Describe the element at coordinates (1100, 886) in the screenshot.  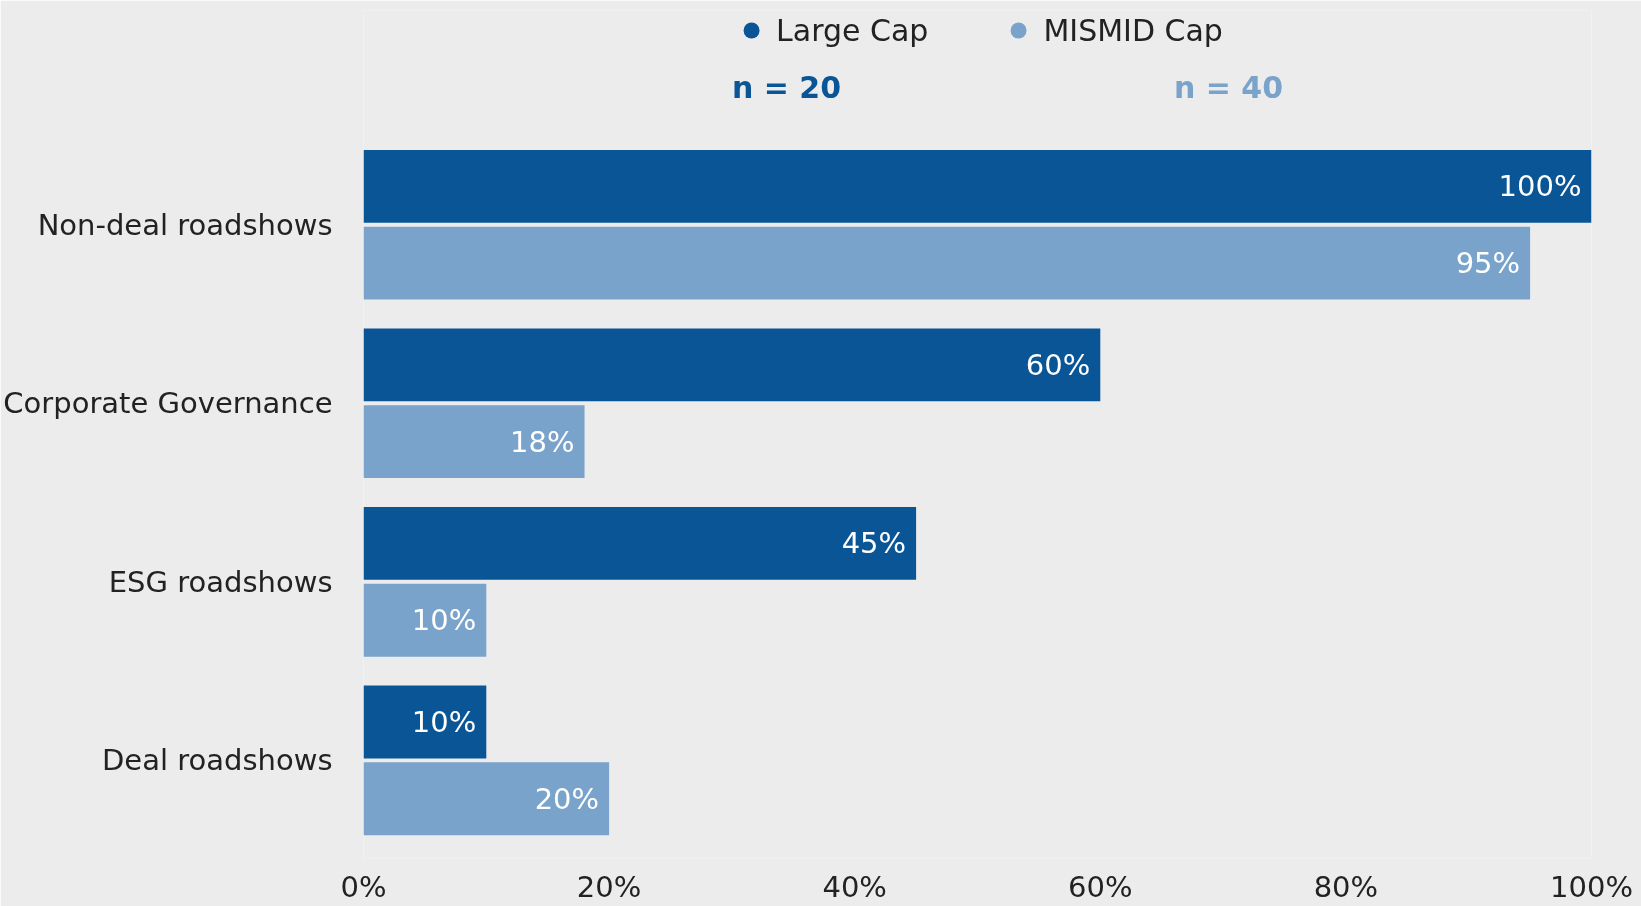
I see `x-tick-label: 60%` at that location.